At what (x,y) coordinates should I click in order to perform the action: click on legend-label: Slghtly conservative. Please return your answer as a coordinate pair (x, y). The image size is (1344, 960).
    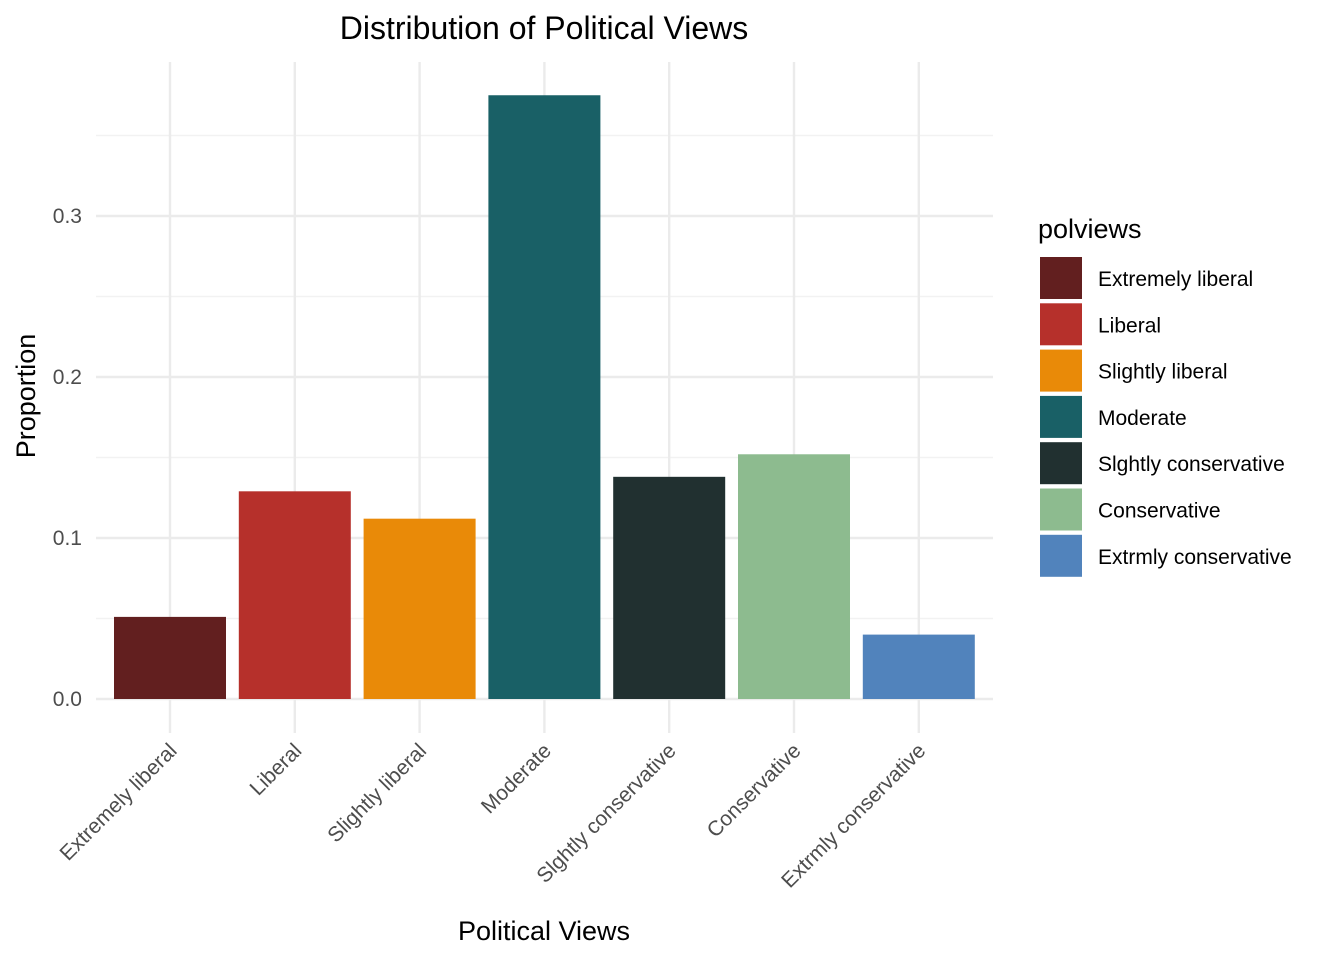
    Looking at the image, I should click on (1191, 464).